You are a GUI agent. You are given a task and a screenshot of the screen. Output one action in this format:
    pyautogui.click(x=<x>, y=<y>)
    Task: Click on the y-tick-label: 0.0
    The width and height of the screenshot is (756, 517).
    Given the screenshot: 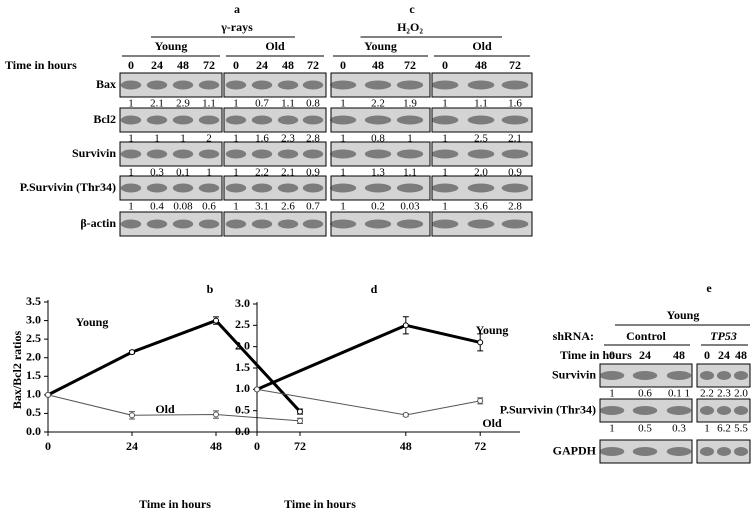 What is the action you would take?
    pyautogui.click(x=242, y=431)
    